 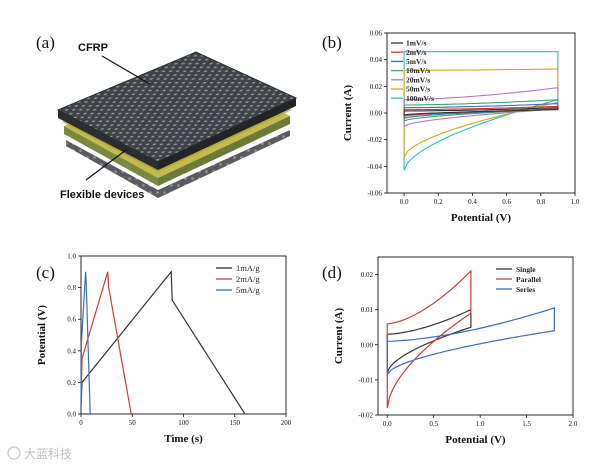 What do you see at coordinates (286, 423) in the screenshot?
I see `x-tick-label: 200` at bounding box center [286, 423].